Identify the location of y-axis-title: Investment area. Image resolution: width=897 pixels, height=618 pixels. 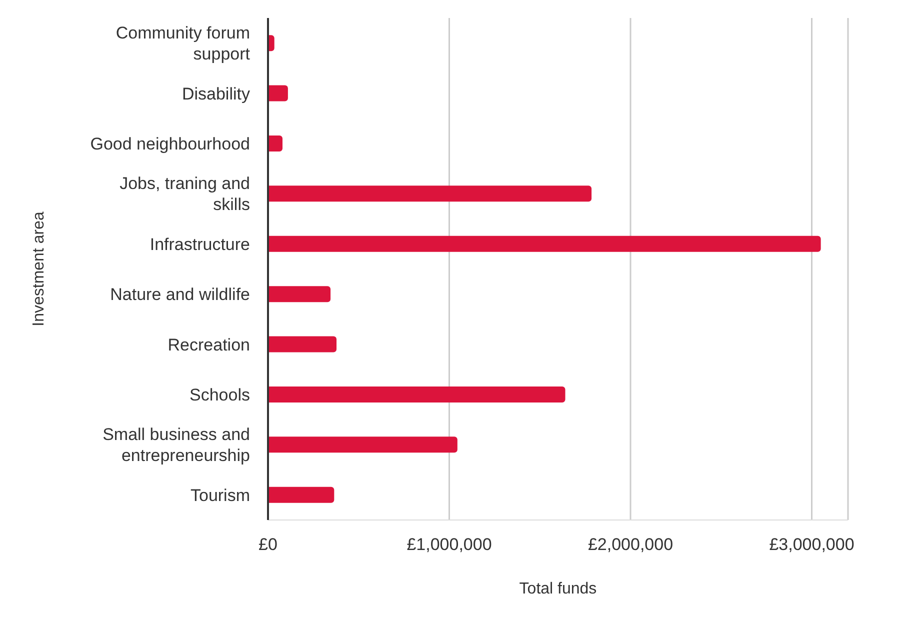
(39, 269).